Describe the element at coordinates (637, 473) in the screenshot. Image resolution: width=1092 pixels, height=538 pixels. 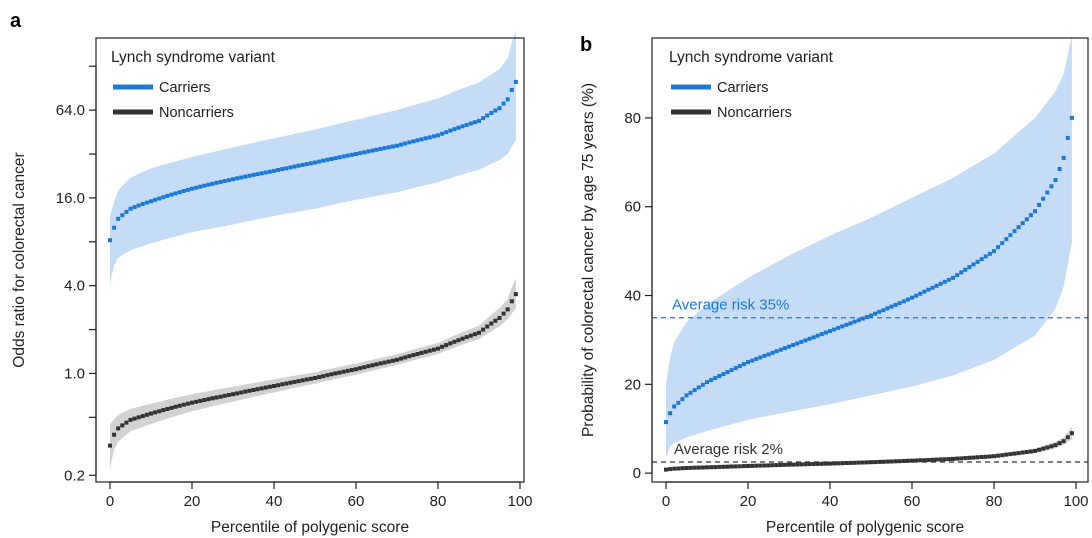
I see `y-tick-label: 0` at that location.